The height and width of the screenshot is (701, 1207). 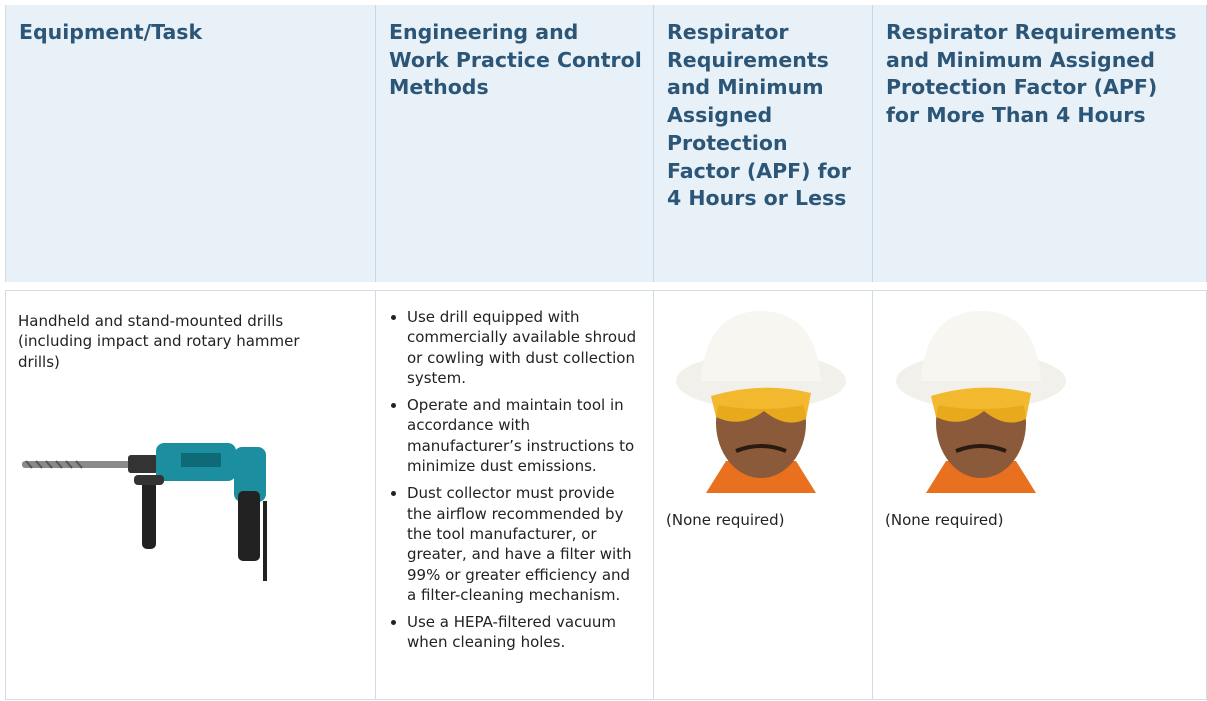 What do you see at coordinates (763, 495) in the screenshot?
I see `body-cell: (None required)` at bounding box center [763, 495].